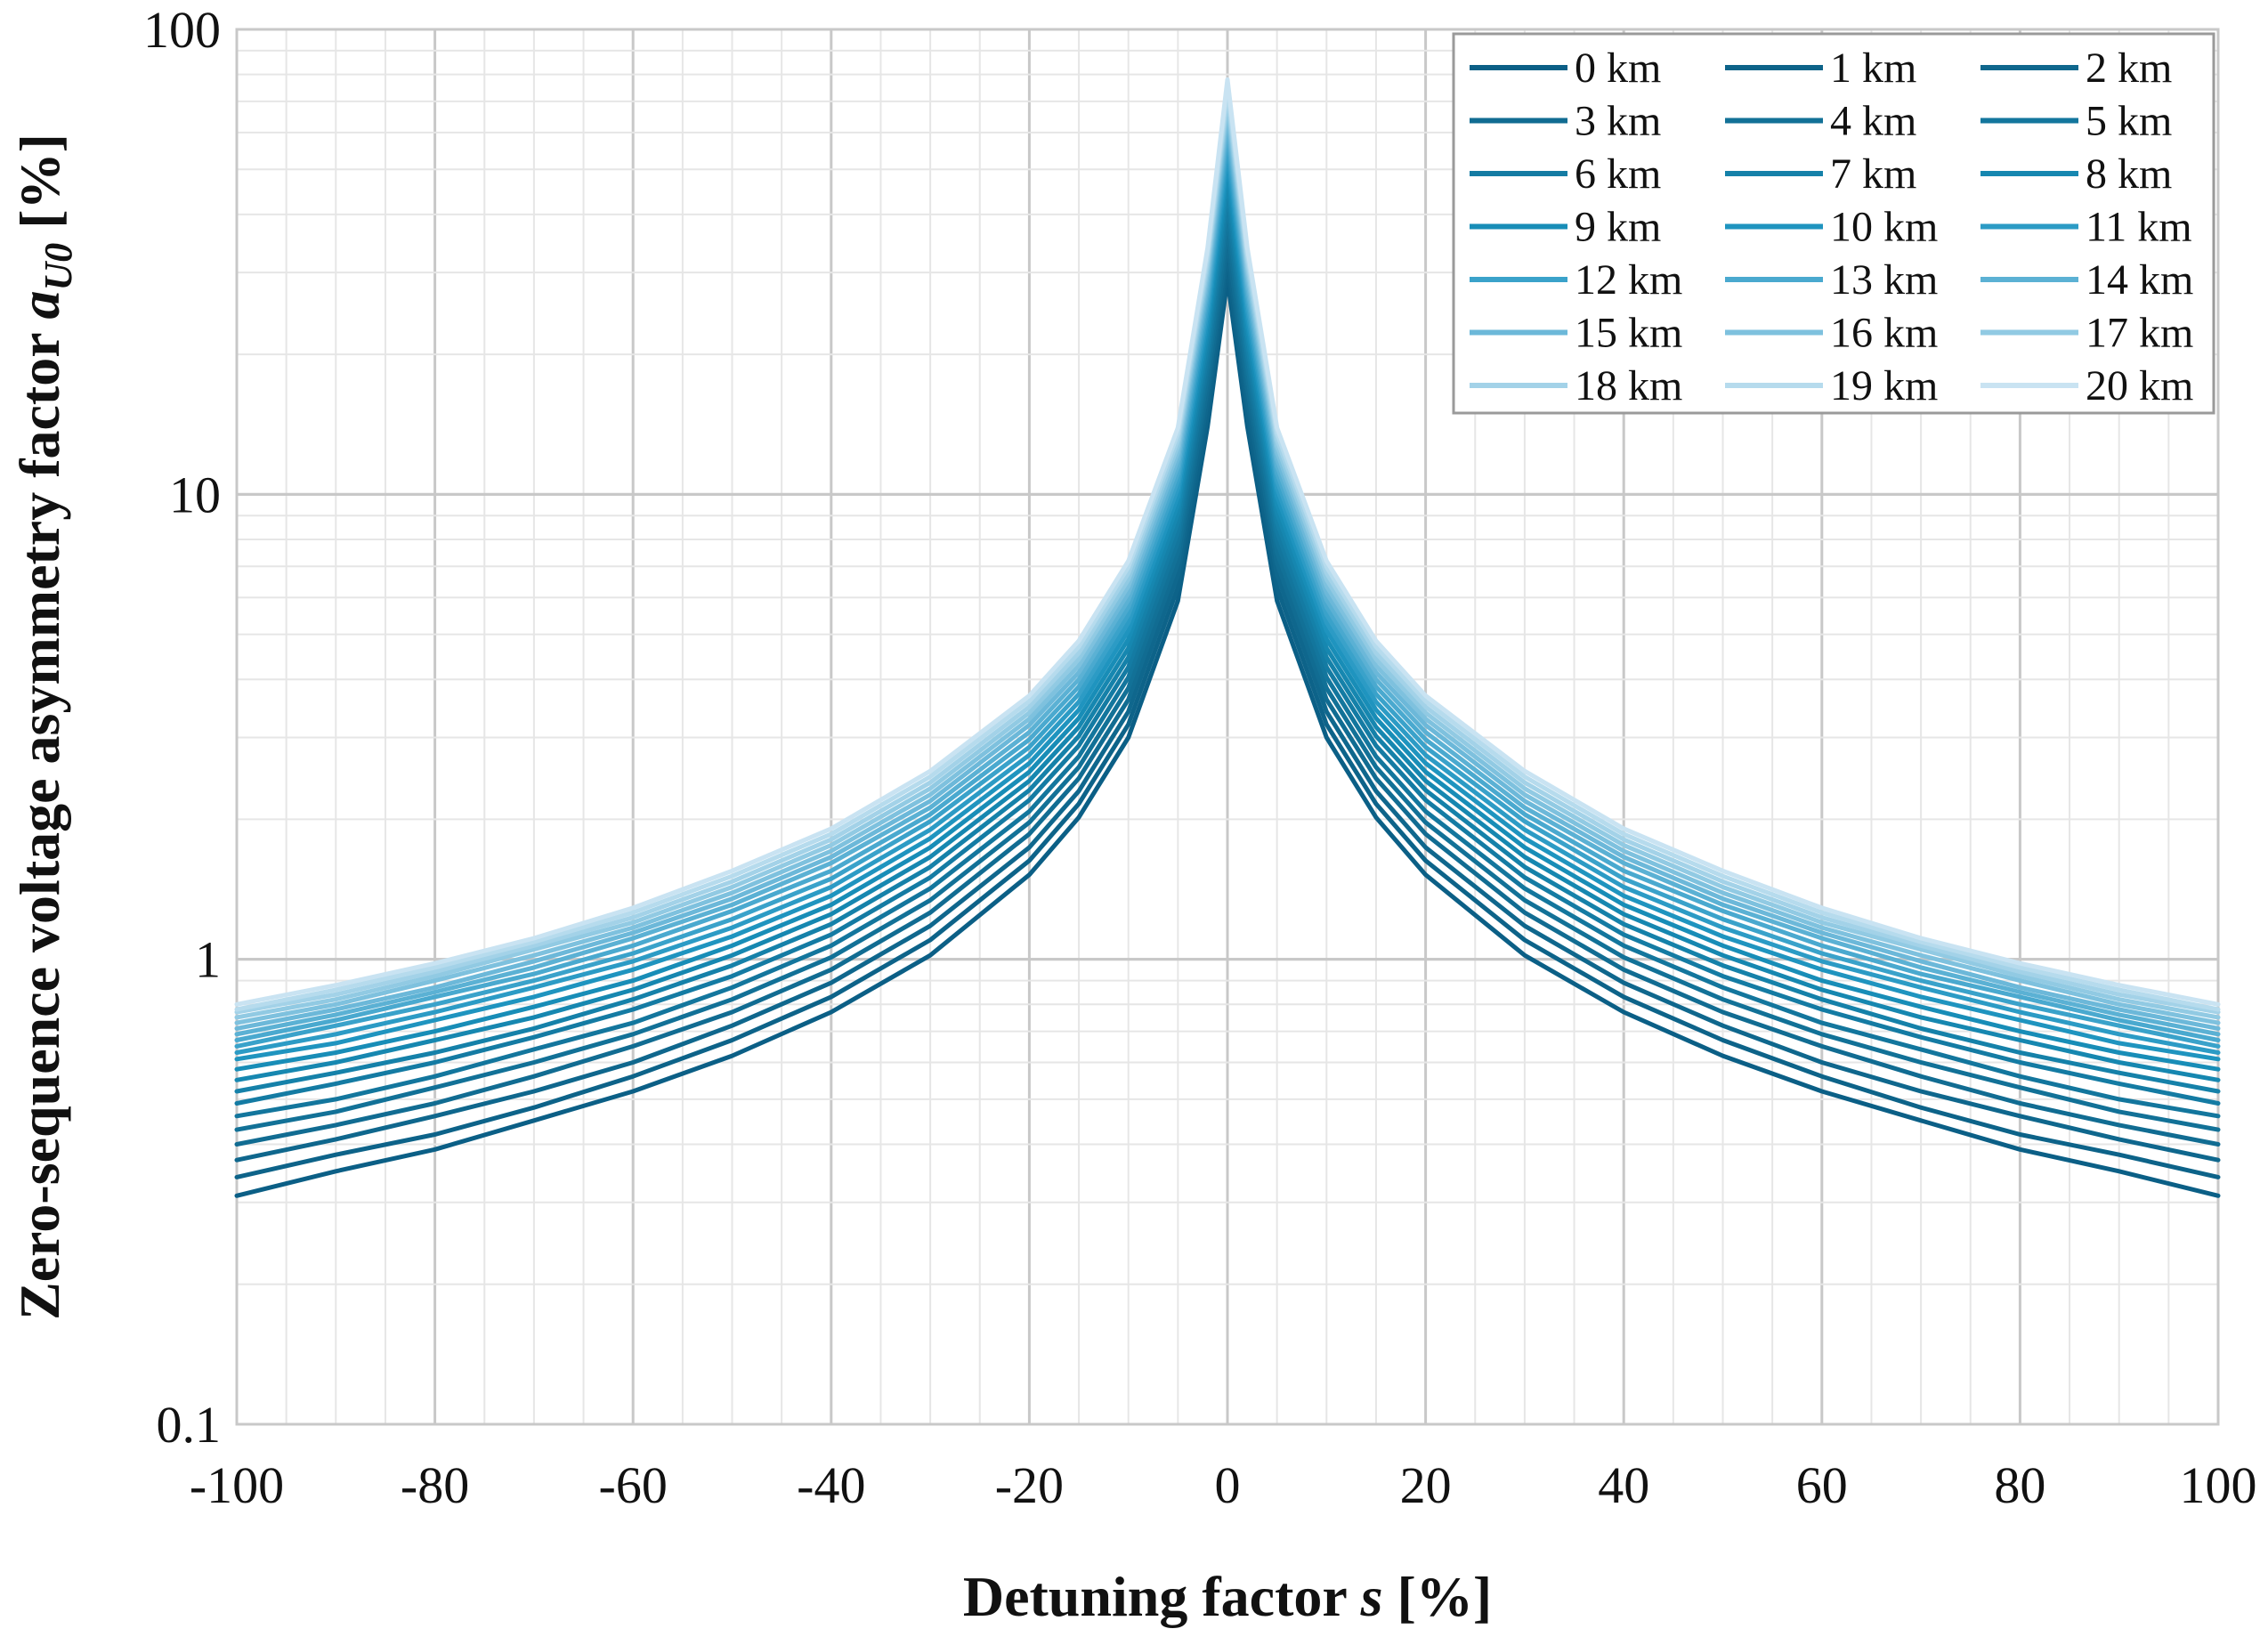 This screenshot has height=1637, width=2268. Describe the element at coordinates (2076, 121) in the screenshot. I see `legend-item: 5 km` at that location.